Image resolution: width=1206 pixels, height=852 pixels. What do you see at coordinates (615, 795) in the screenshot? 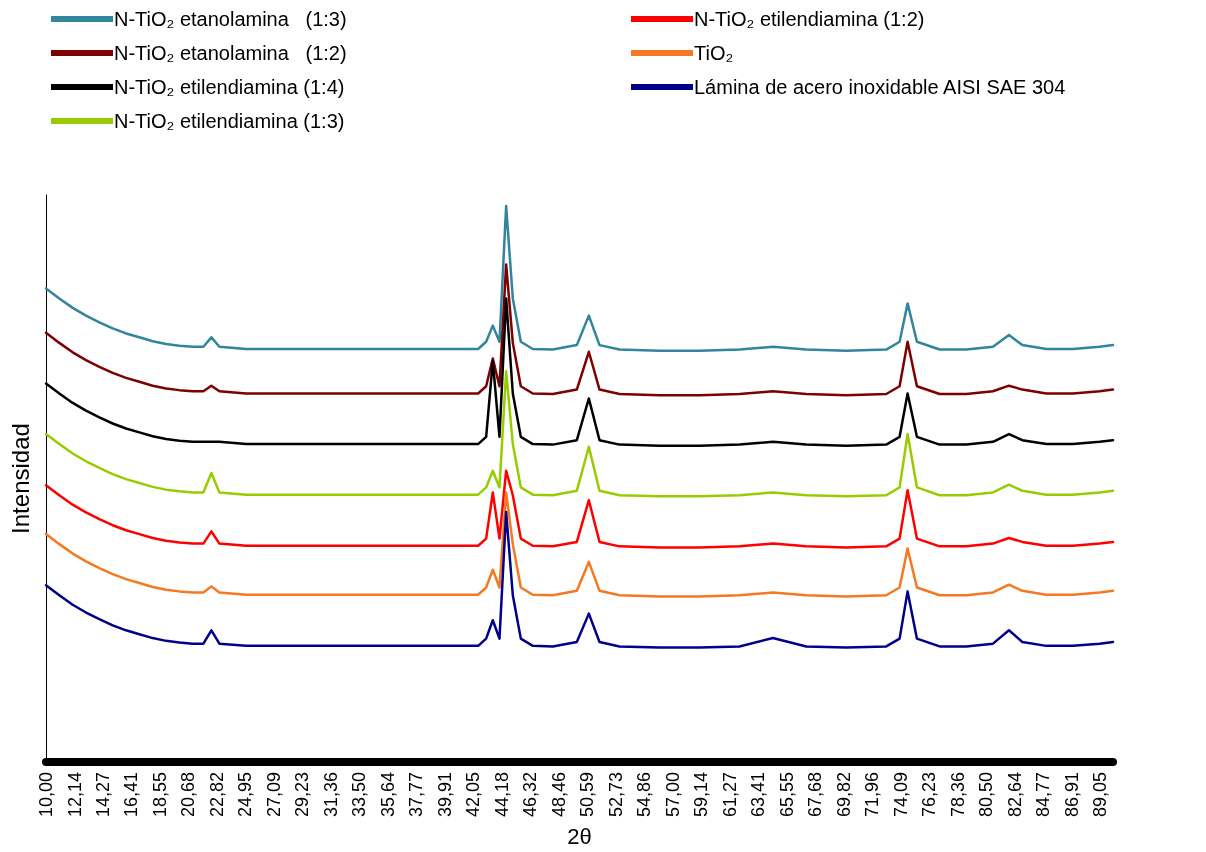
I see `x-tick-label: 52,73` at bounding box center [615, 795].